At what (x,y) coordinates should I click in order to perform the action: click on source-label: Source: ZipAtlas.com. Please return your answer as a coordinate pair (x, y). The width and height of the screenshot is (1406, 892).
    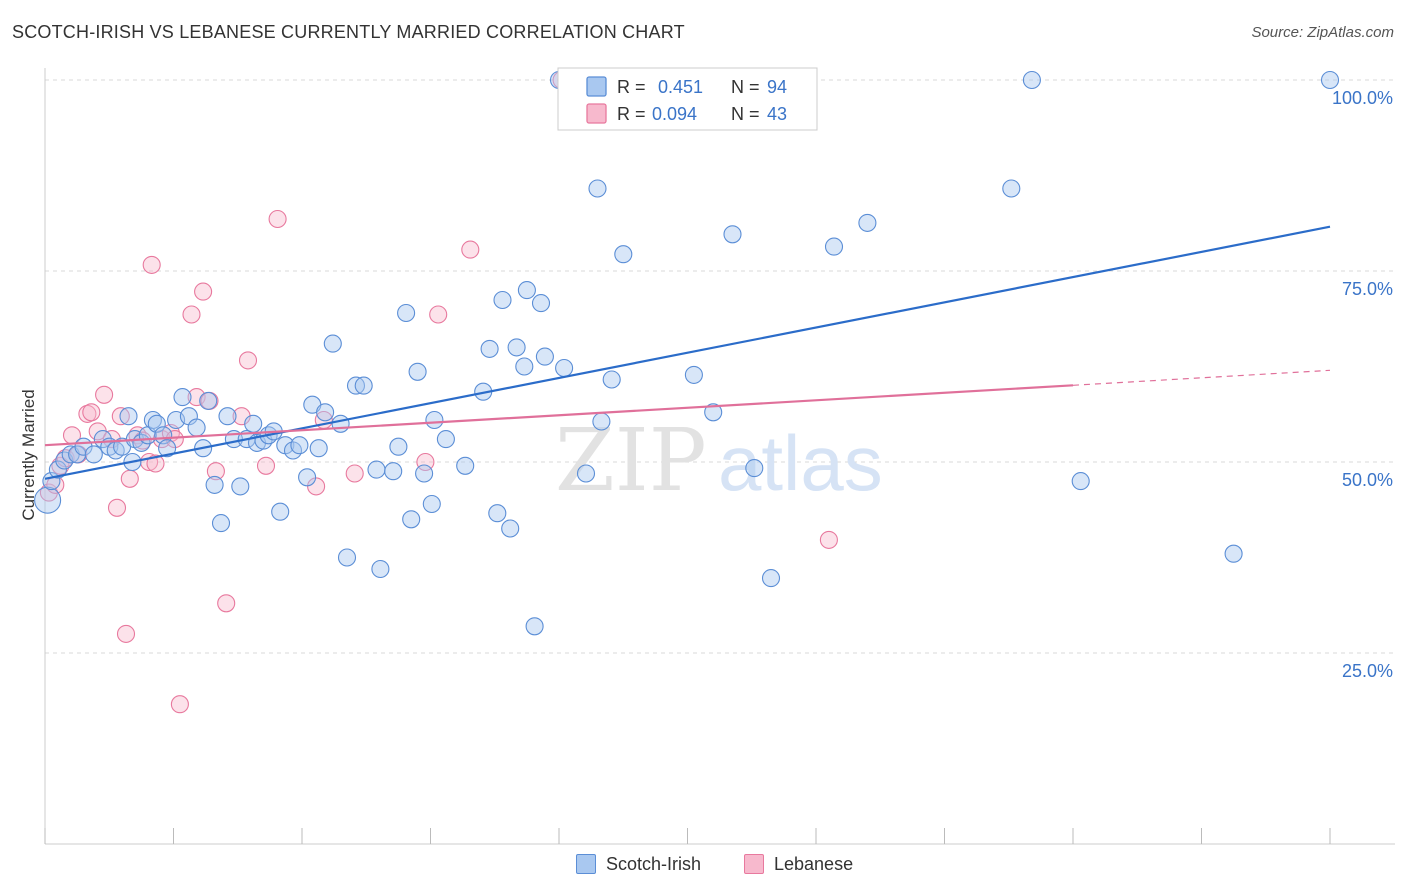
    Looking at the image, I should click on (1322, 32).